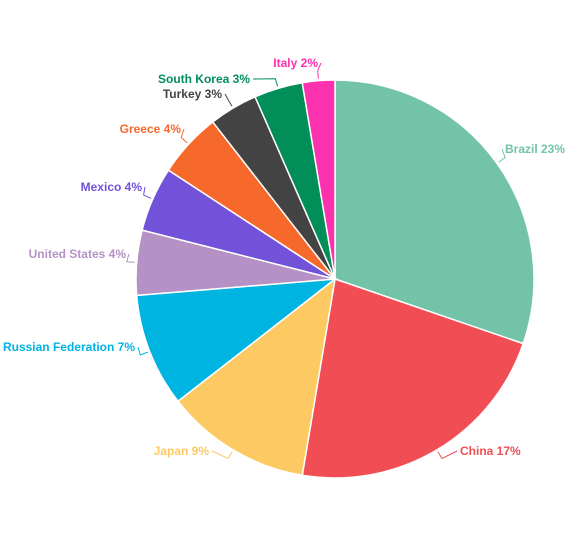 Image resolution: width=572 pixels, height=558 pixels. What do you see at coordinates (502, 155) in the screenshot?
I see `leader-line-brazil` at bounding box center [502, 155].